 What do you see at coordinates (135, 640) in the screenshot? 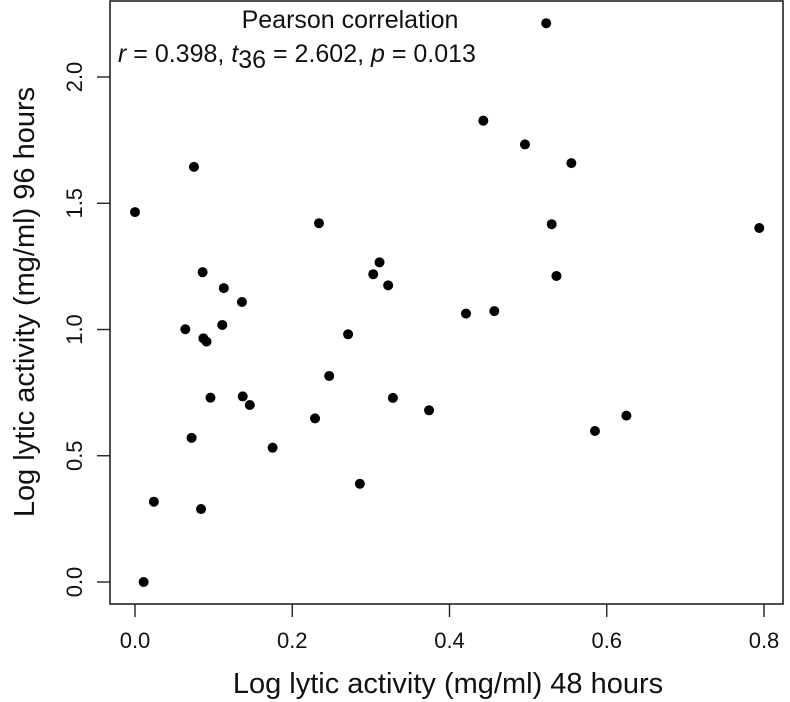
I see `x-tick-label: 0.0` at bounding box center [135, 640].